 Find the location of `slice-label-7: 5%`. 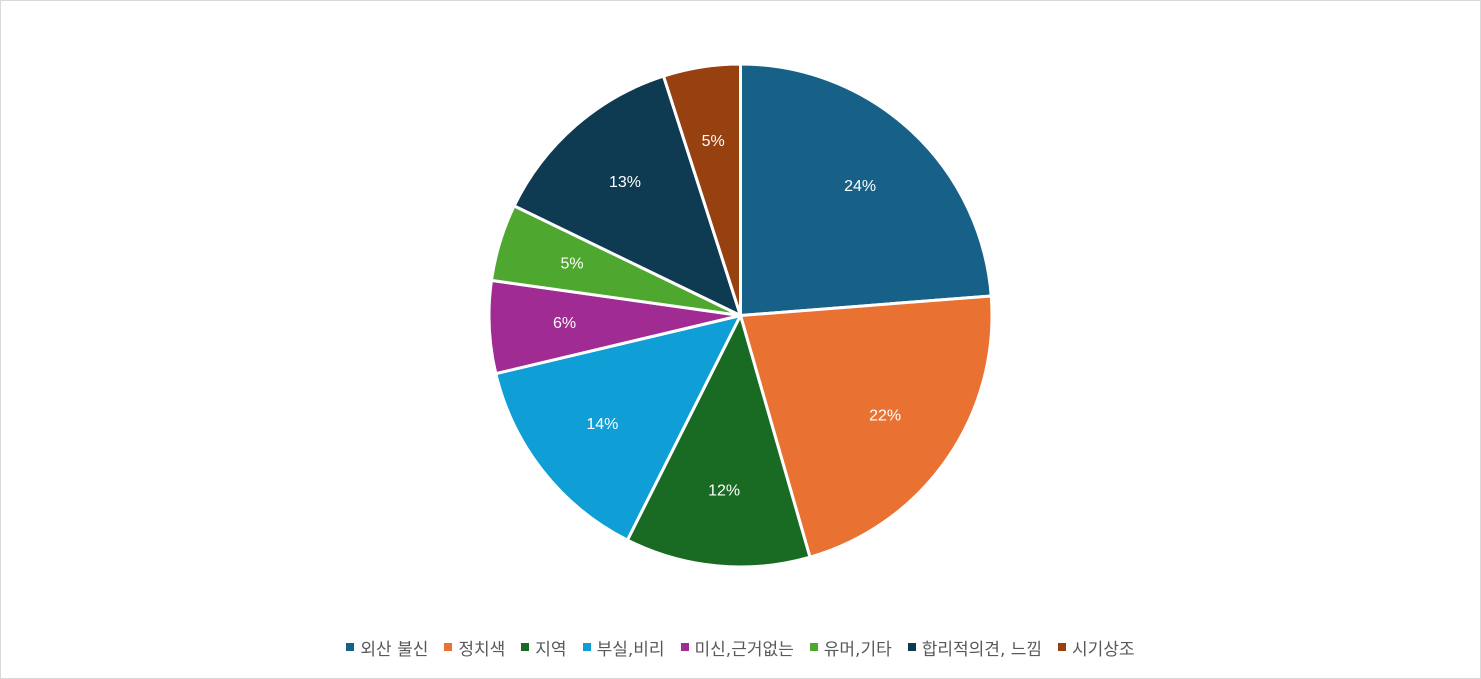

slice-label-7: 5% is located at coordinates (713, 141).